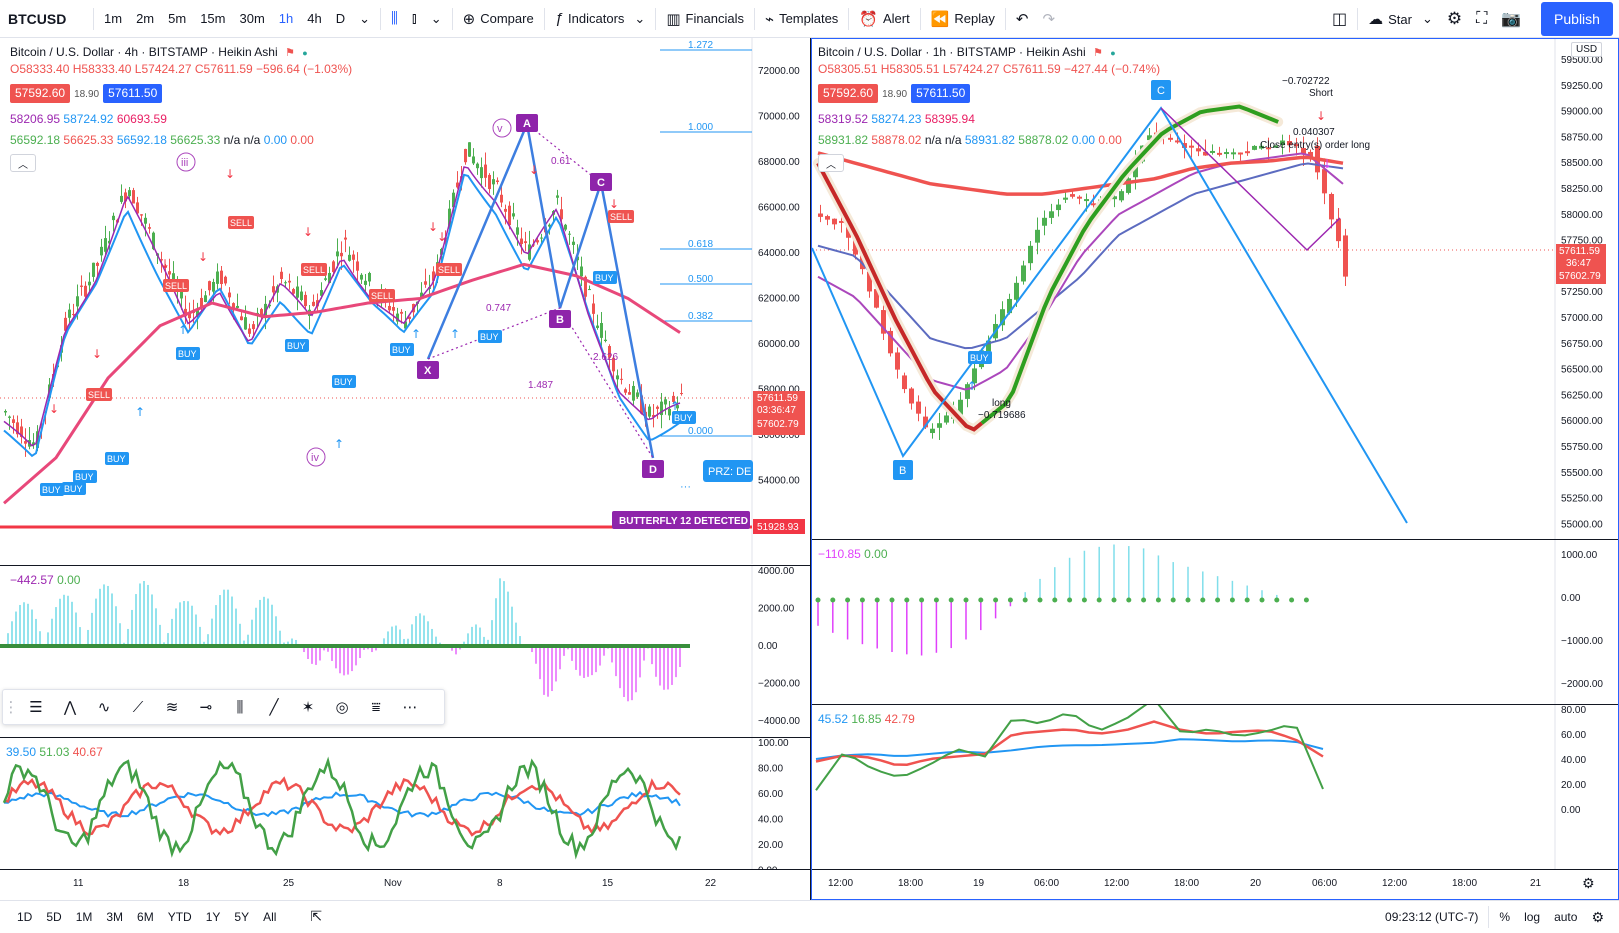 This screenshot has height=933, width=1619. What do you see at coordinates (1566, 917) in the screenshot?
I see `auto-toggle: auto` at bounding box center [1566, 917].